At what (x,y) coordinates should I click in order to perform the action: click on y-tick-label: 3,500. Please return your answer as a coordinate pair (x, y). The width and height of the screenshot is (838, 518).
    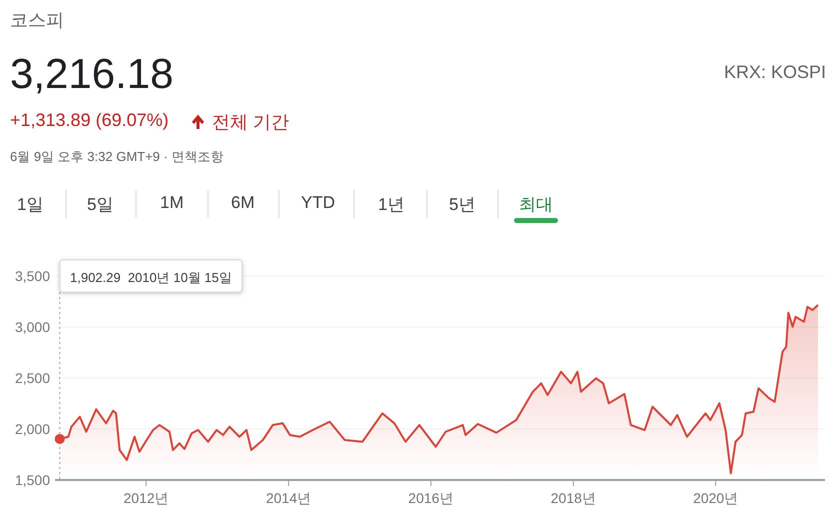
    Looking at the image, I should click on (32, 276).